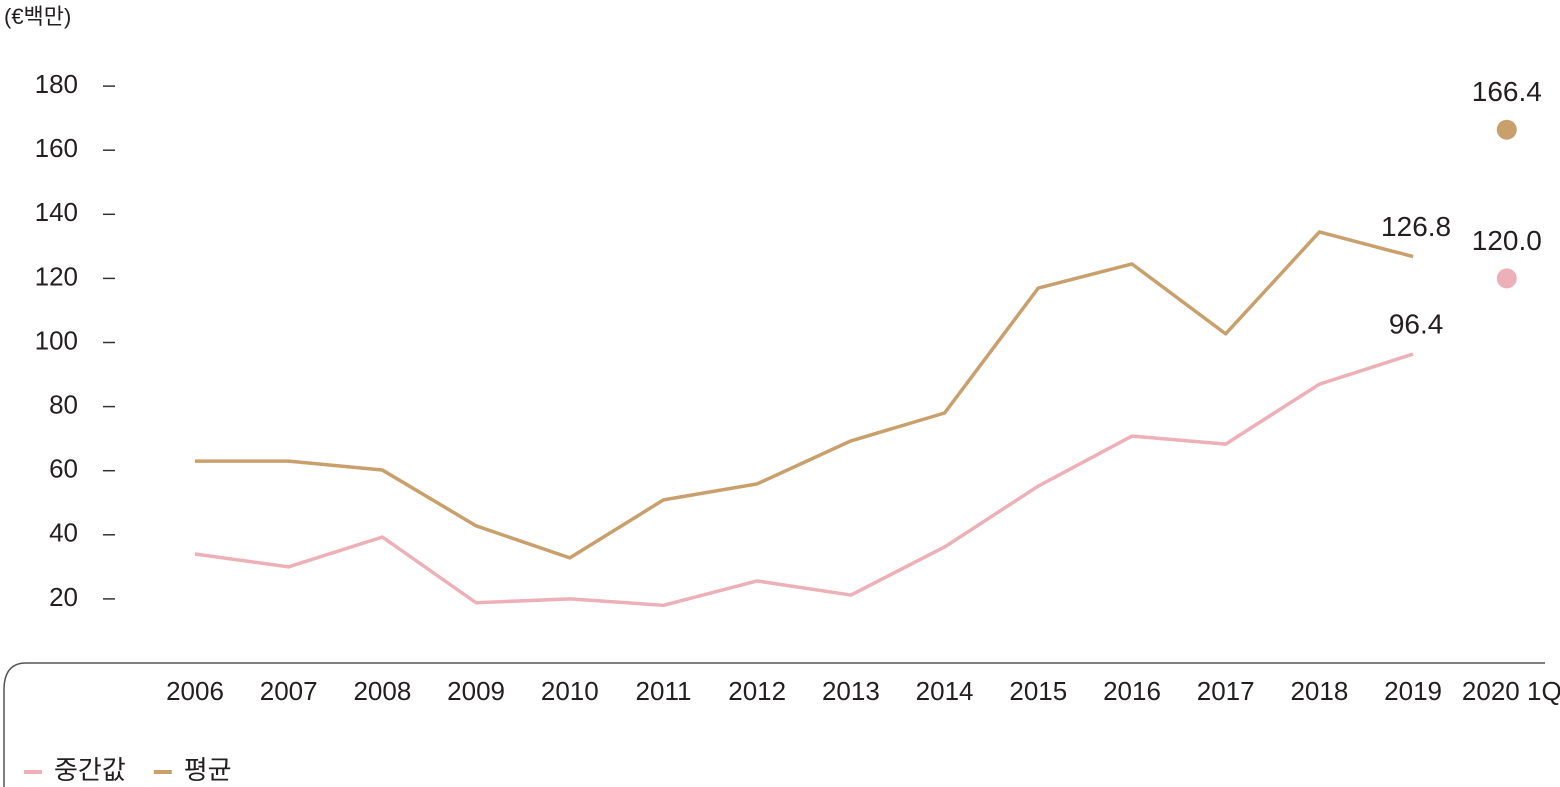 Image resolution: width=1560 pixels, height=787 pixels. What do you see at coordinates (56, 148) in the screenshot?
I see `y-tick-label: 160` at bounding box center [56, 148].